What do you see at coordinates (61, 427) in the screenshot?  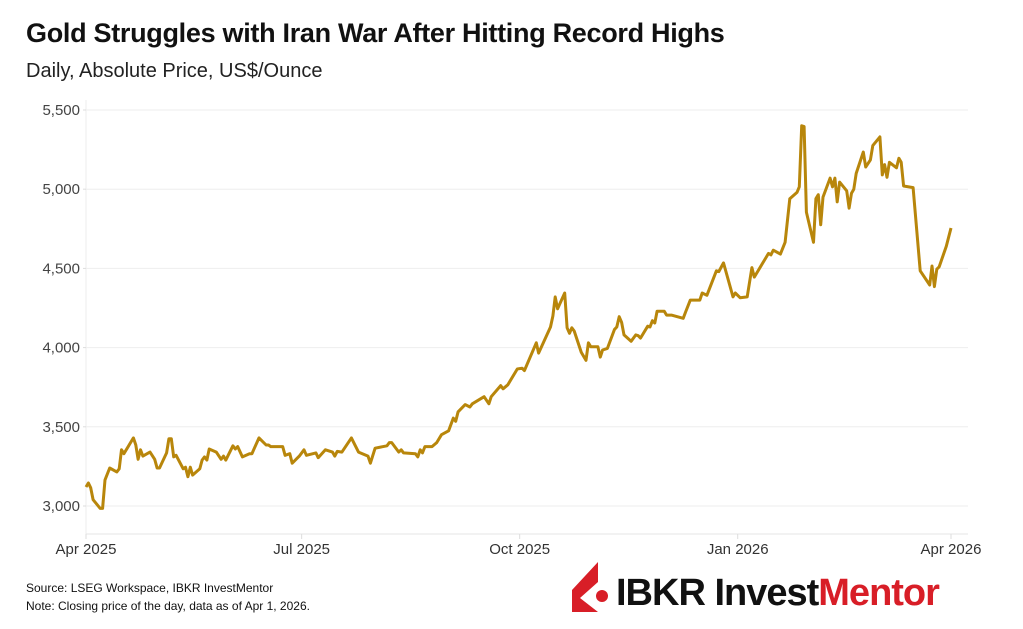 I see `y-tick-label: 3,500` at bounding box center [61, 427].